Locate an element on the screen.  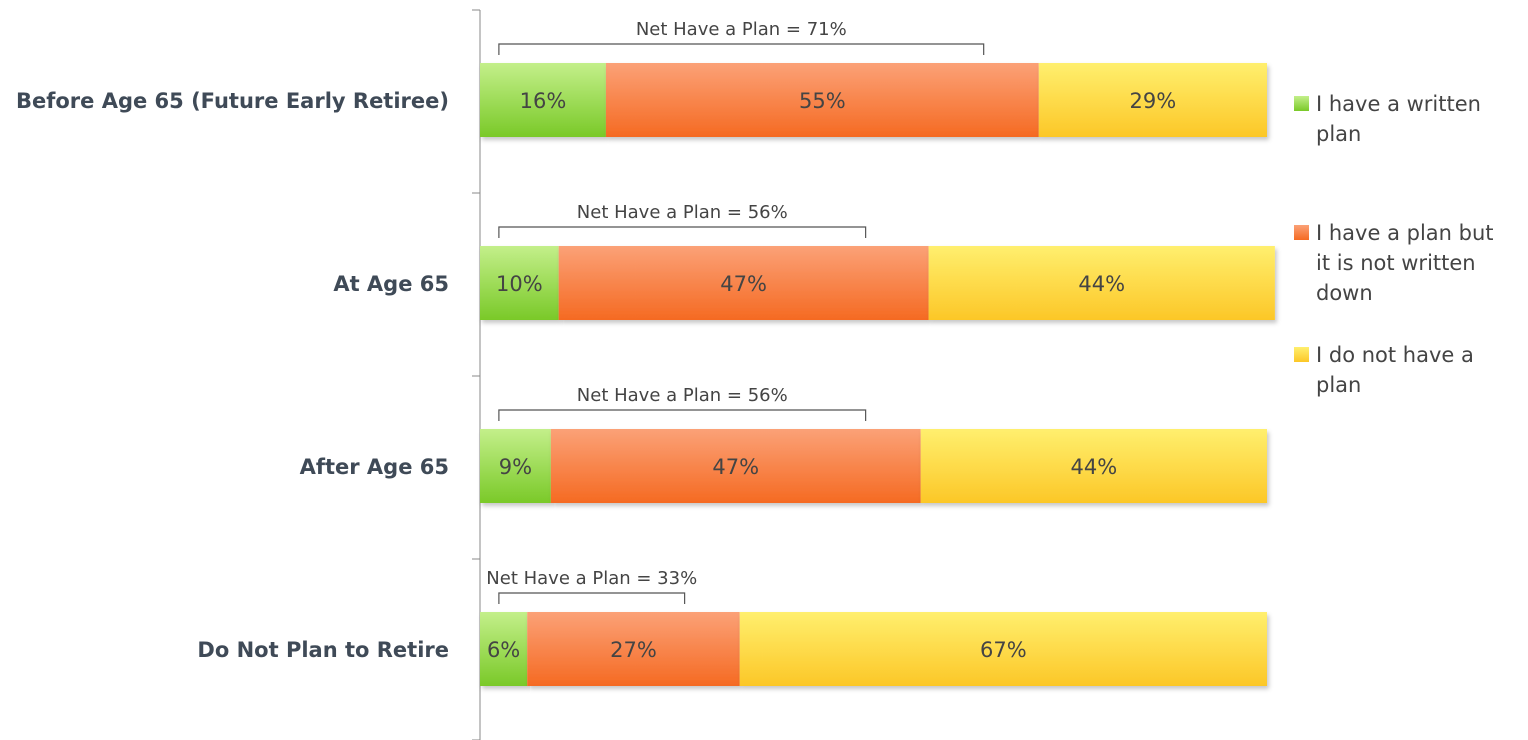
value-label: 55% is located at coordinates (822, 101).